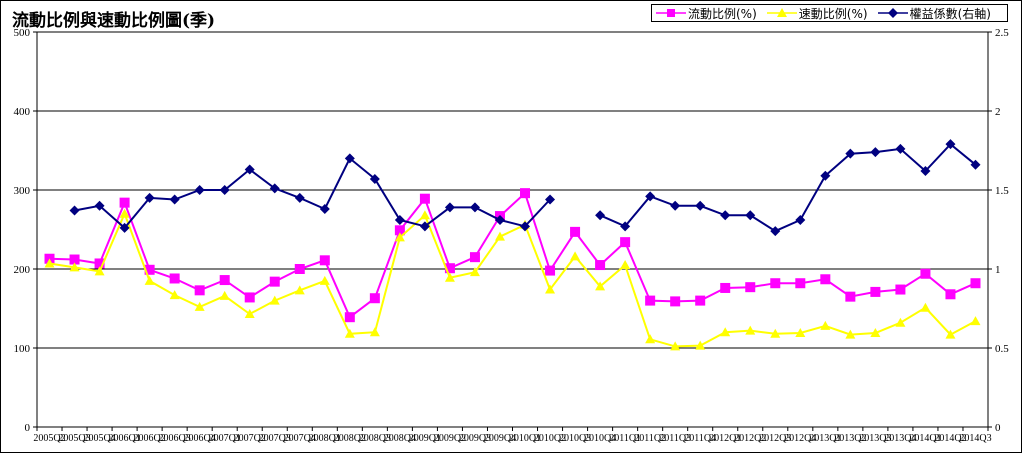  What do you see at coordinates (998, 270) in the screenshot?
I see `y-right-tick-label: 1` at bounding box center [998, 270].